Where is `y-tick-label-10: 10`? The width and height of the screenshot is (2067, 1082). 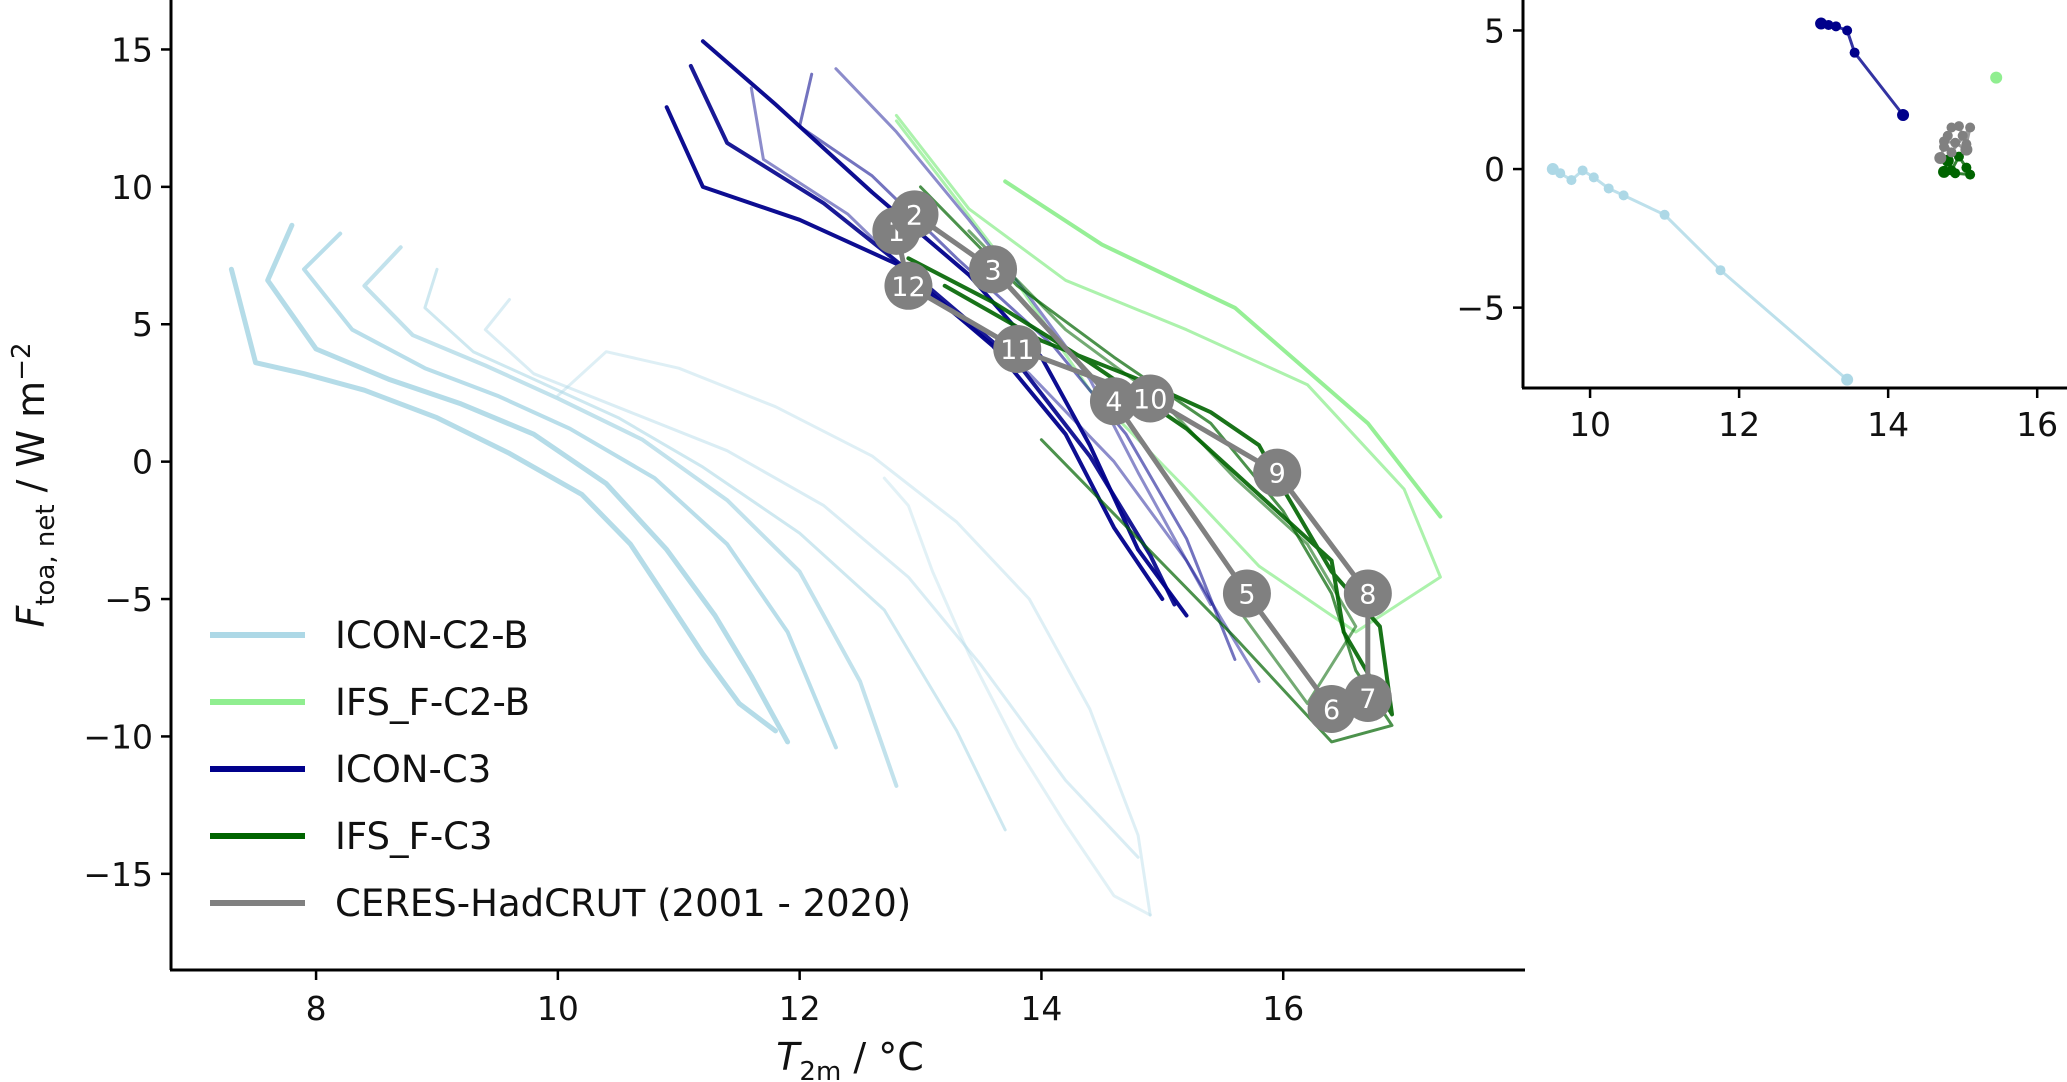 y-tick-label-10: 10 is located at coordinates (132, 187).